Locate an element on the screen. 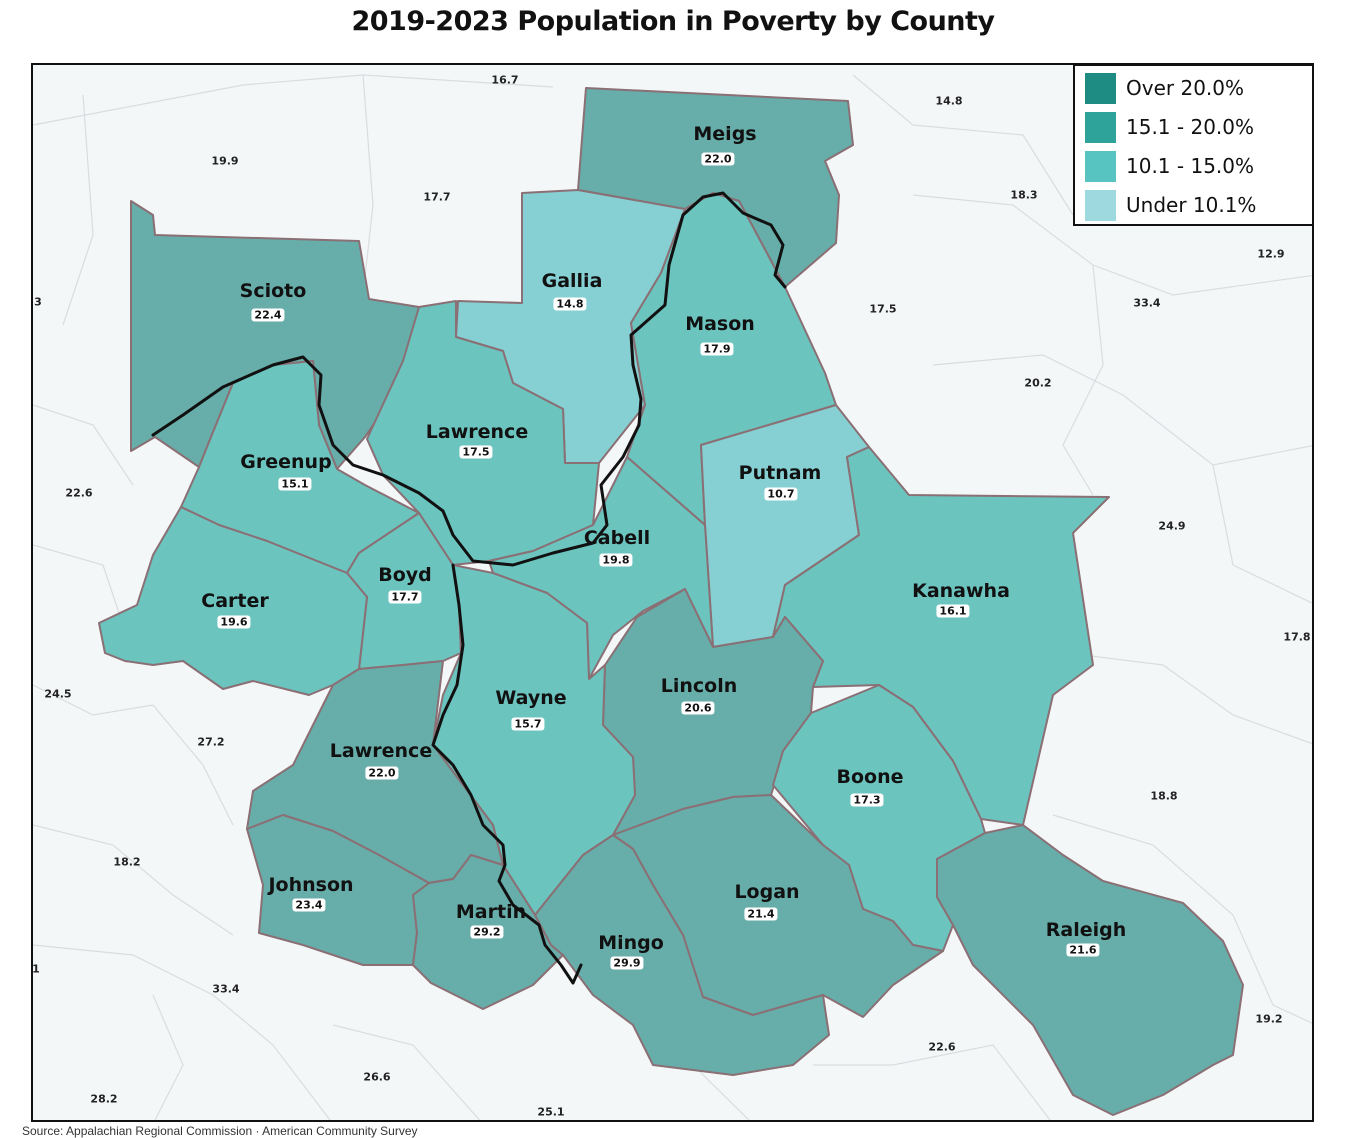 This screenshot has height=1138, width=1346. legend-label: 10.1 - 15.0% is located at coordinates (1190, 166).